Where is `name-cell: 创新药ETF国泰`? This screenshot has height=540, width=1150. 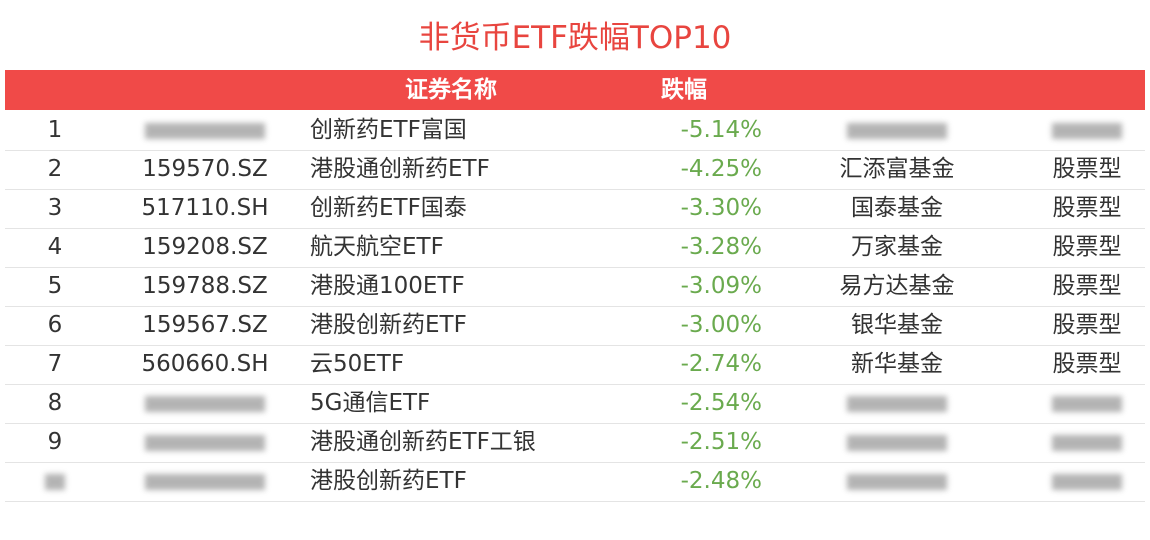
name-cell: 创新药ETF国泰 is located at coordinates (388, 208).